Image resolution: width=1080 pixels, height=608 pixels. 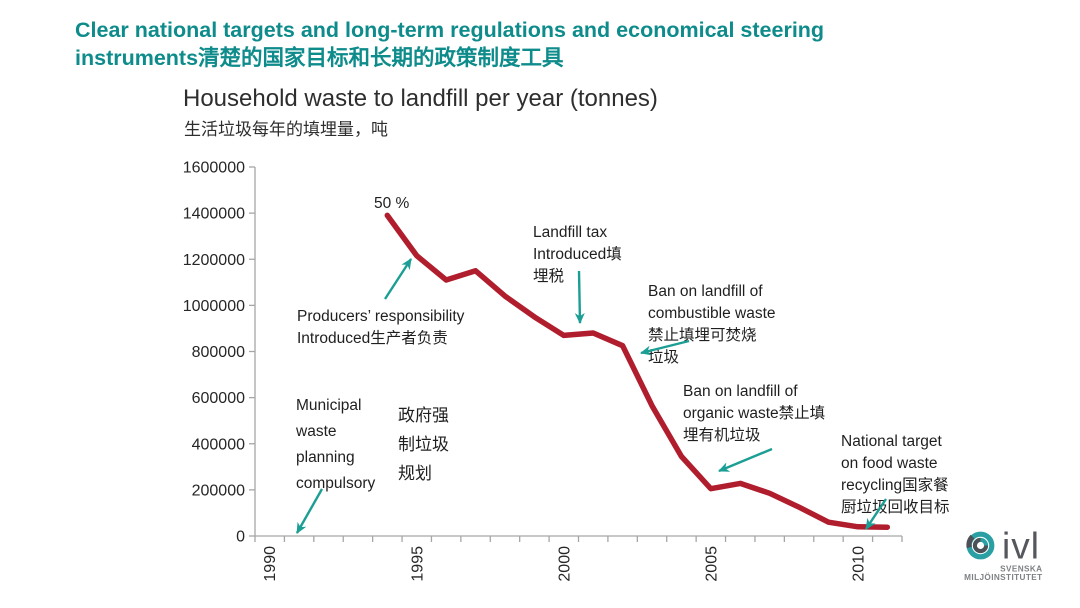 I want to click on annotation-text-line: Municipal, so click(x=328, y=405).